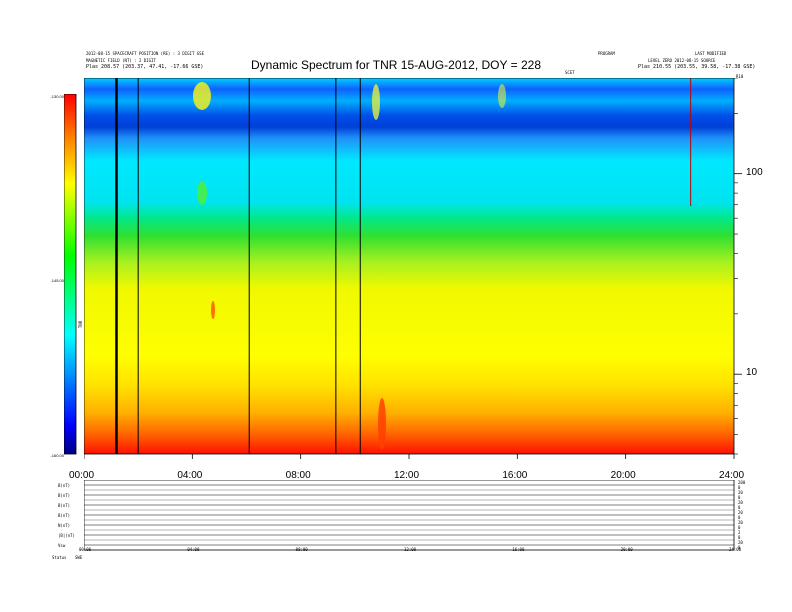  I want to click on top-right-code: R10, so click(740, 76).